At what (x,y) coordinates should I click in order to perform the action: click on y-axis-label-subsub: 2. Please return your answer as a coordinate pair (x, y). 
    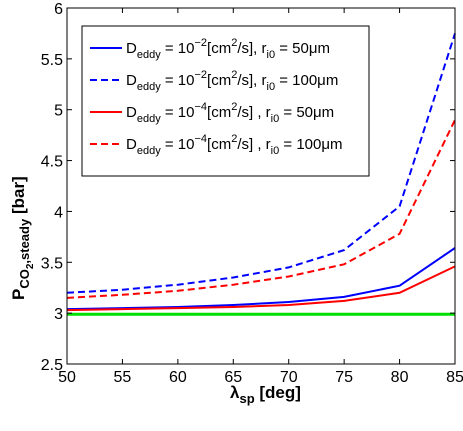
    Looking at the image, I should click on (30, 266).